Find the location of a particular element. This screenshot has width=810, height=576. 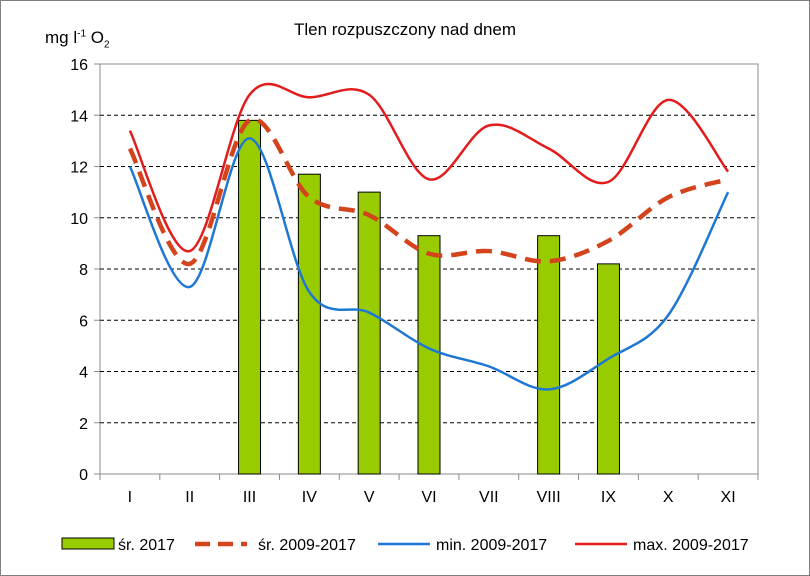

x-tick-label: I is located at coordinates (130, 497).